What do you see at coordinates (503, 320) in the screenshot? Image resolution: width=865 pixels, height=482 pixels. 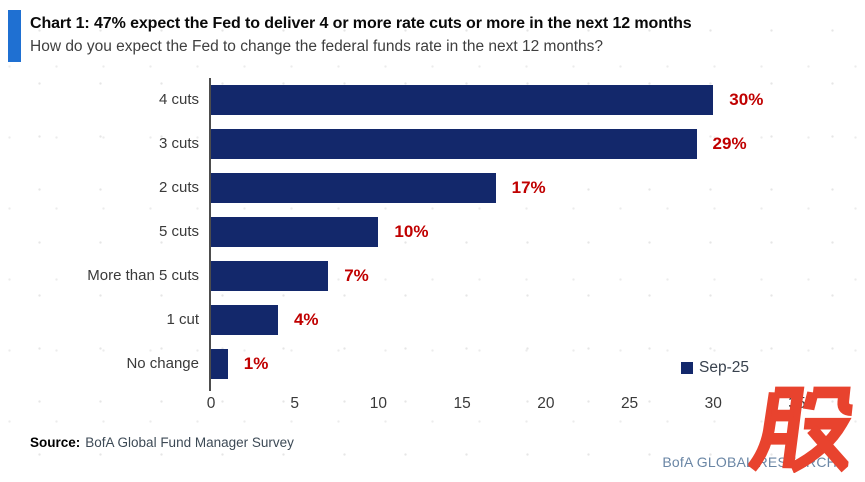 I see `bar-track: 4%` at bounding box center [503, 320].